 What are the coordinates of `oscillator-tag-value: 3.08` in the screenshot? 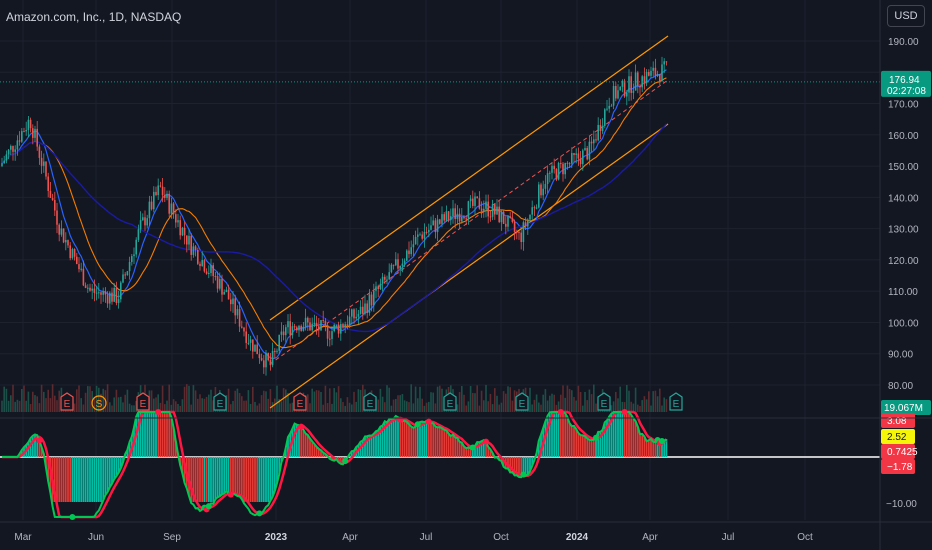 It's located at (897, 421).